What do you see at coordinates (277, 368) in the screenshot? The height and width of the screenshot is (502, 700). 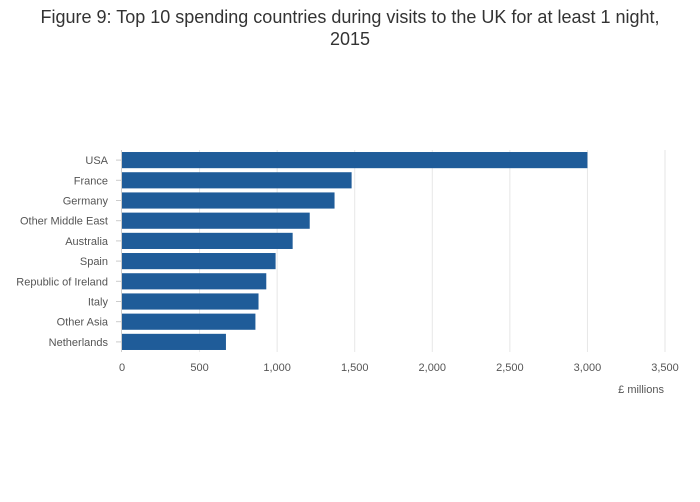 I see `x-tick-label: 1,000` at bounding box center [277, 368].